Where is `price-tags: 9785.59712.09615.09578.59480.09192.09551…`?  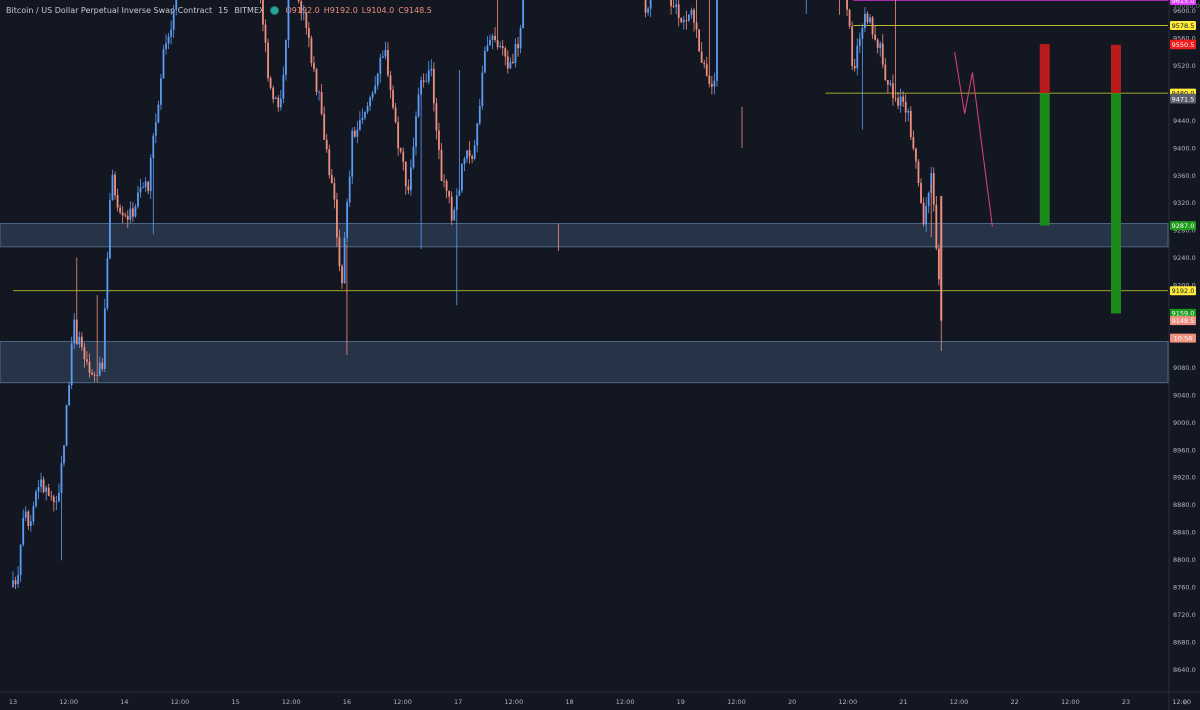
price-tags: 9785.59712.09615.09578.59480.09192.09551… is located at coordinates (1183, 171).